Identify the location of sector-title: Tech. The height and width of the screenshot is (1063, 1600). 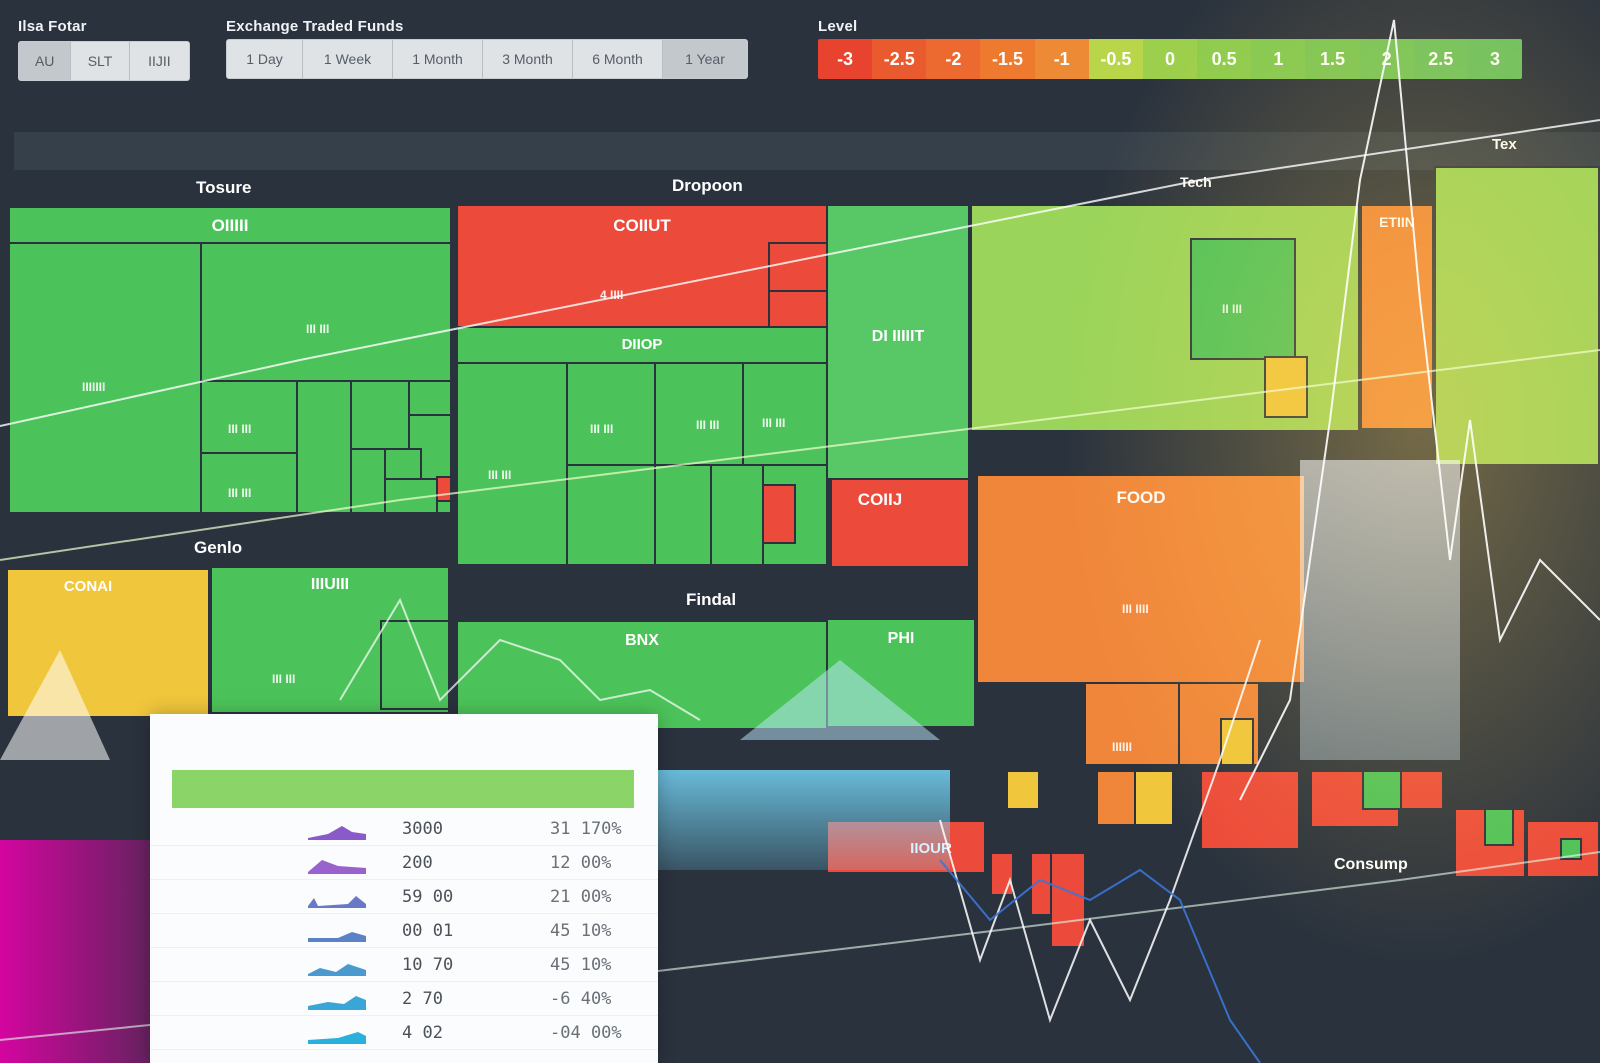
(1196, 182).